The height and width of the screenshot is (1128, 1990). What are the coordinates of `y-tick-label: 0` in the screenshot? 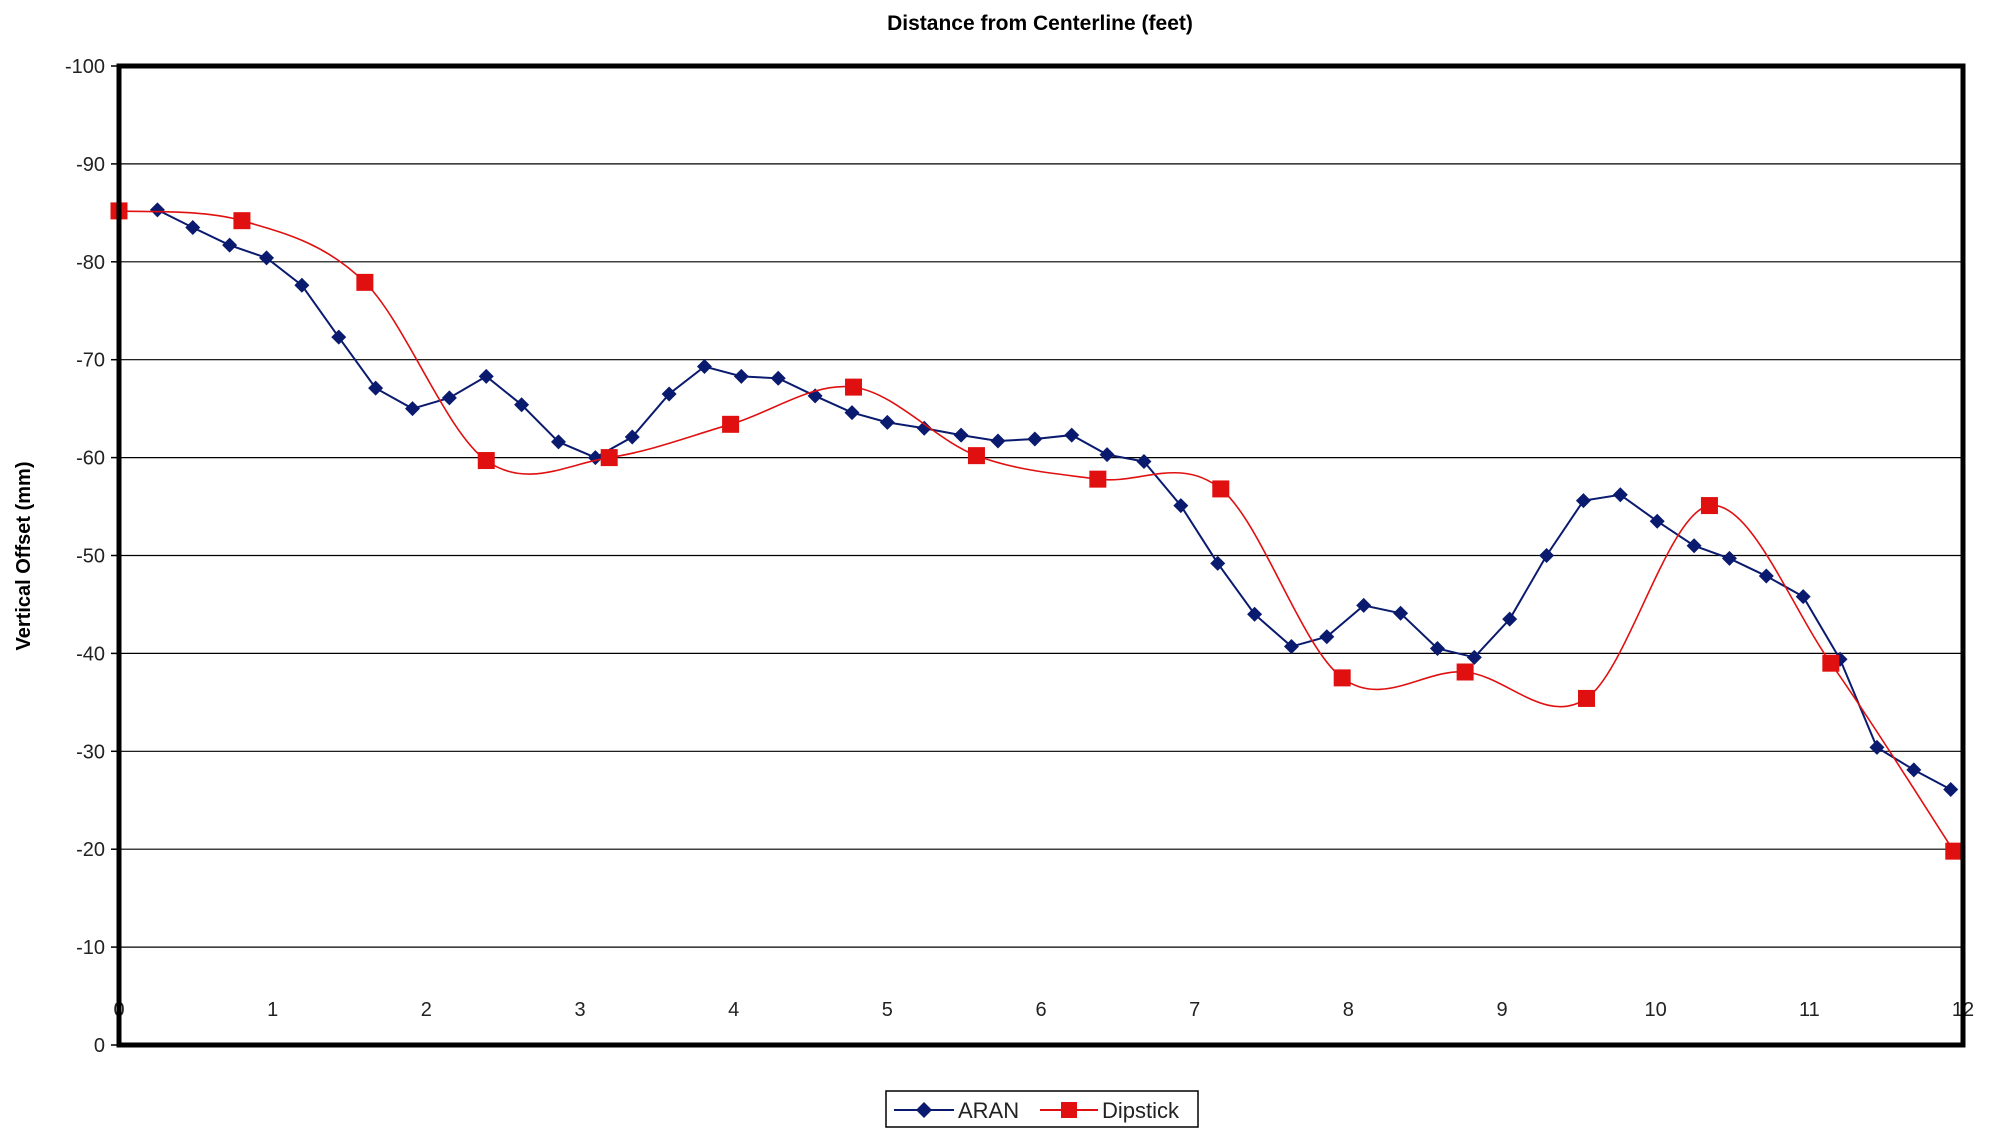 It's located at (99, 1046).